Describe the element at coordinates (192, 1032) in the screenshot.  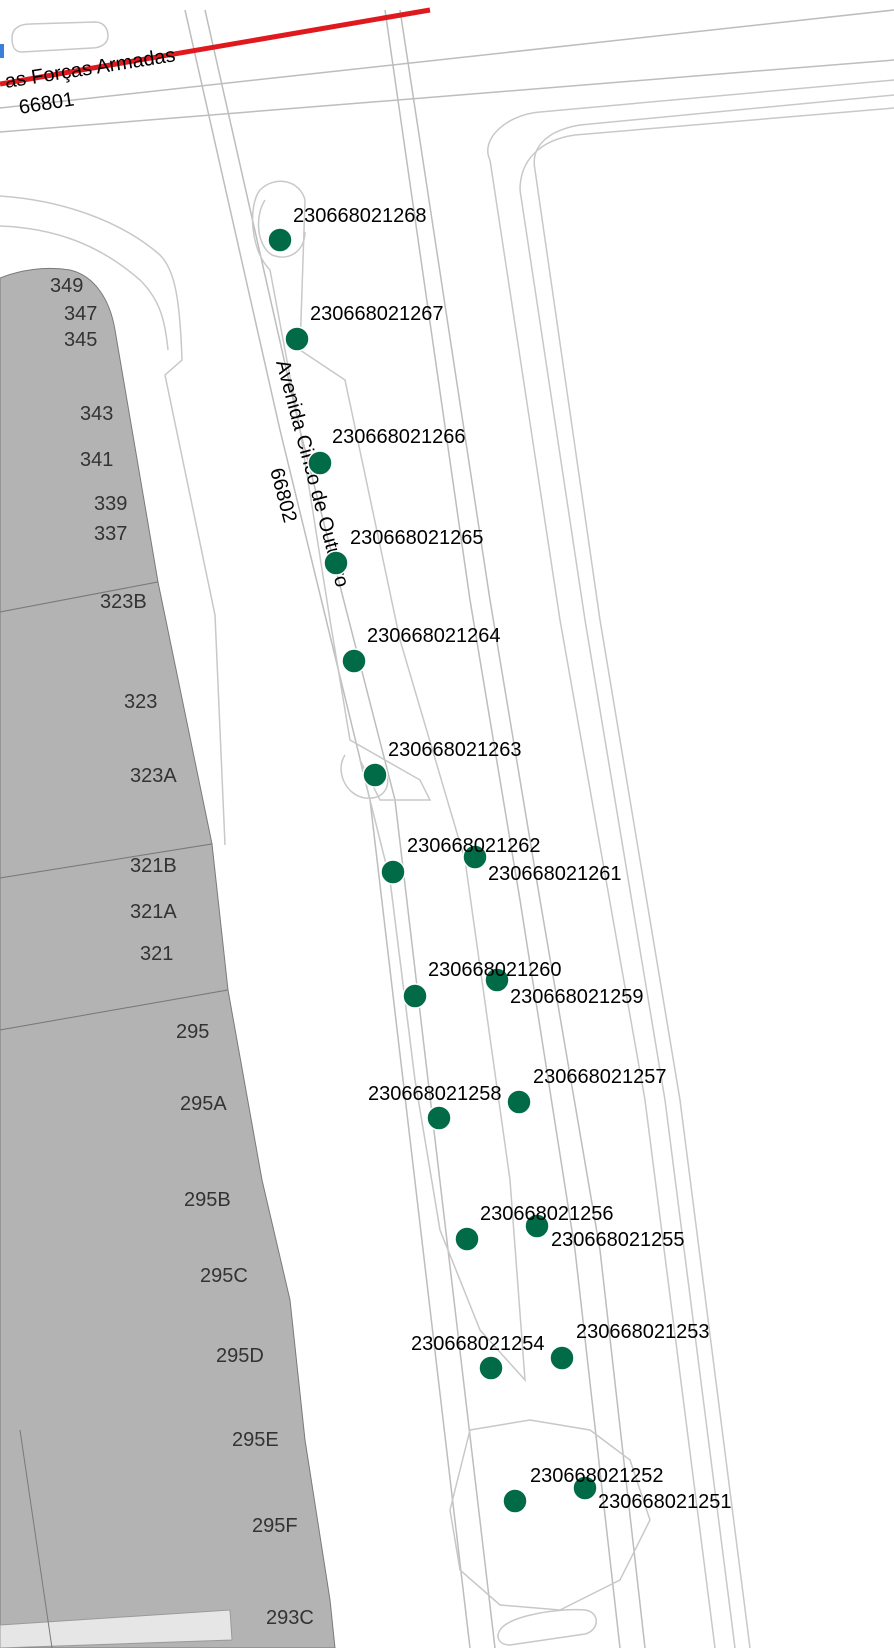
I see `house-number: 295` at that location.